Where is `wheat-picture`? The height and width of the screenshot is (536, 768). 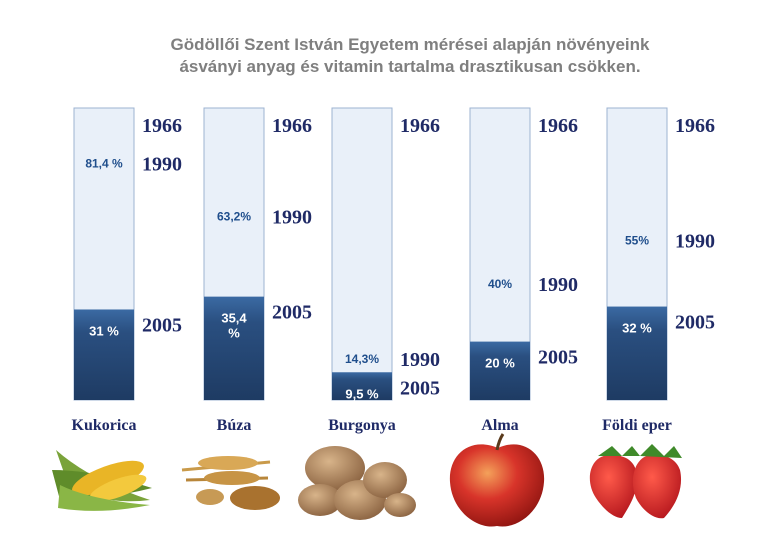 wheat-picture is located at coordinates (230, 483).